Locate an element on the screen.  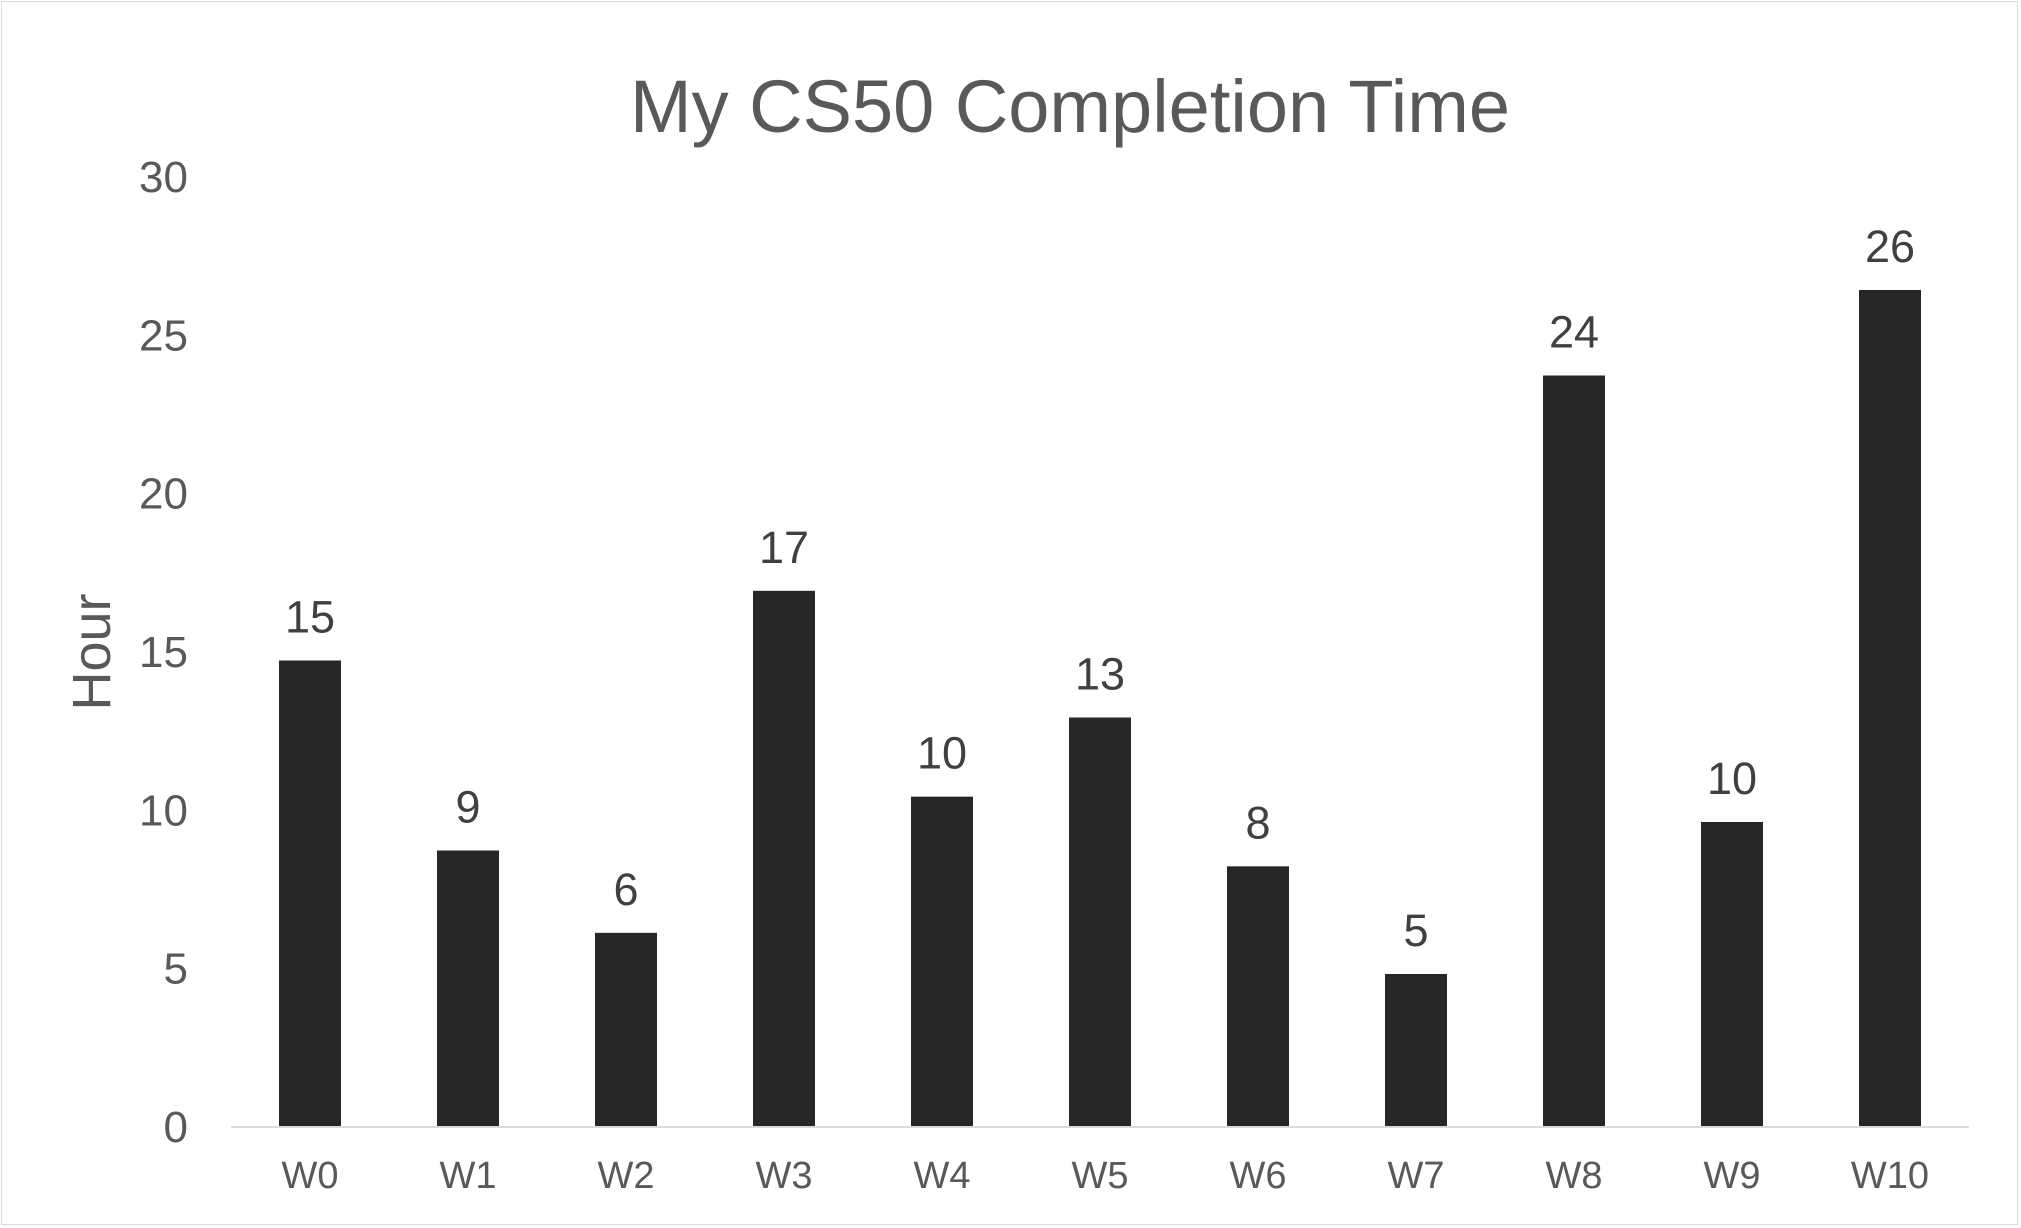
x-axis-ticks: W0 W1 W2 W3 W4 W5 W6 W7 W8 W9 W10 is located at coordinates (1106, 1176).